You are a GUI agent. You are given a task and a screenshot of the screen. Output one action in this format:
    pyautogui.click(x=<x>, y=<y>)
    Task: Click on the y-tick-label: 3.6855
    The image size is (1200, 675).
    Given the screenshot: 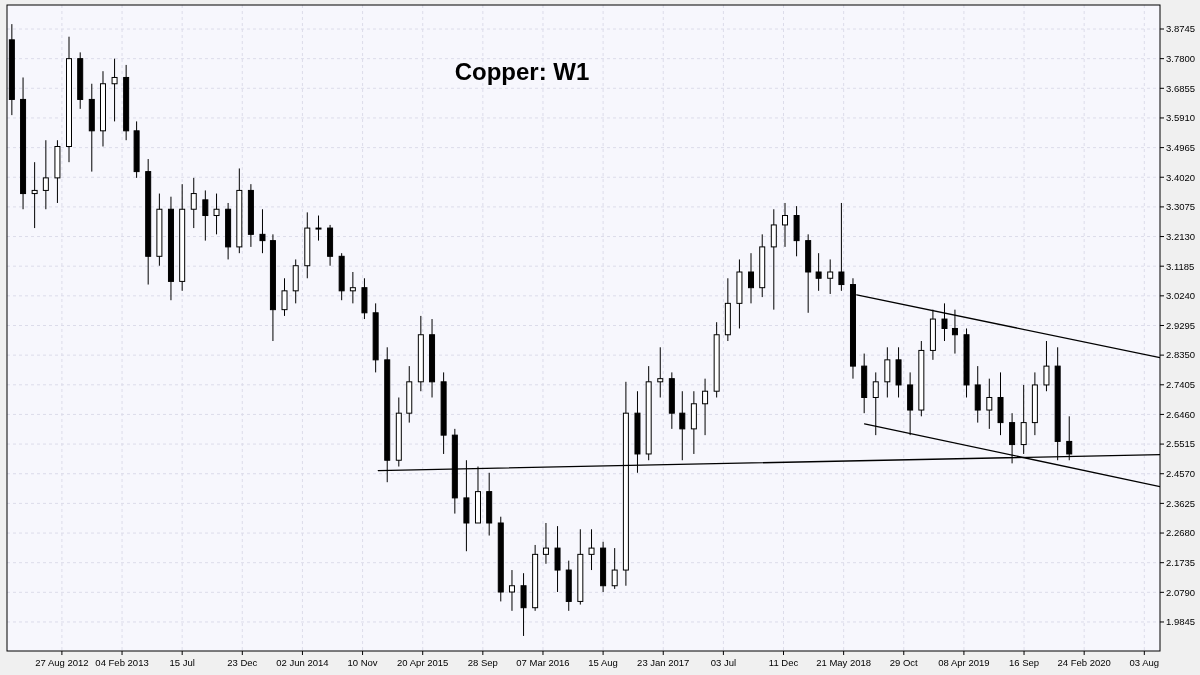 What is the action you would take?
    pyautogui.click(x=1181, y=88)
    